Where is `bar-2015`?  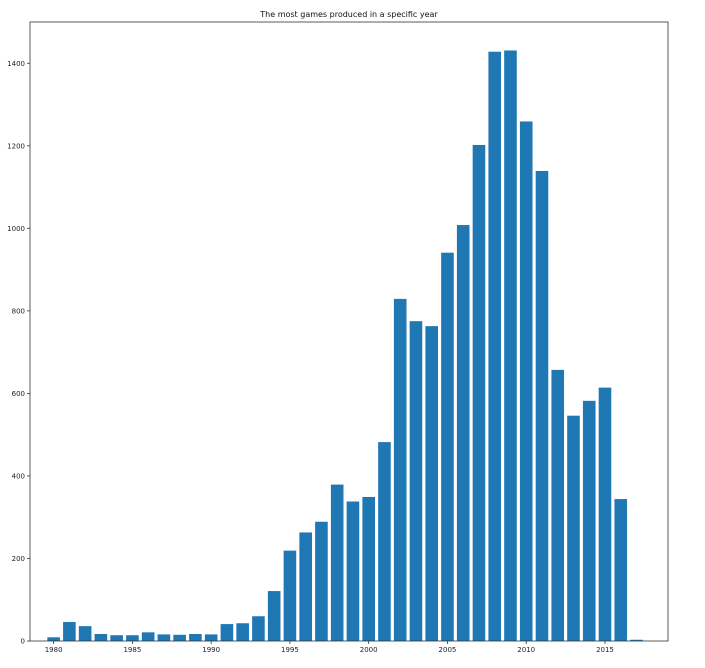
bar-2015 is located at coordinates (605, 514).